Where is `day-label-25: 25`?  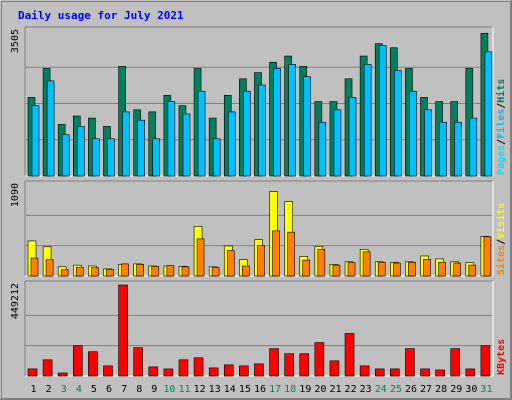
day-label-25: 25 is located at coordinates (396, 389).